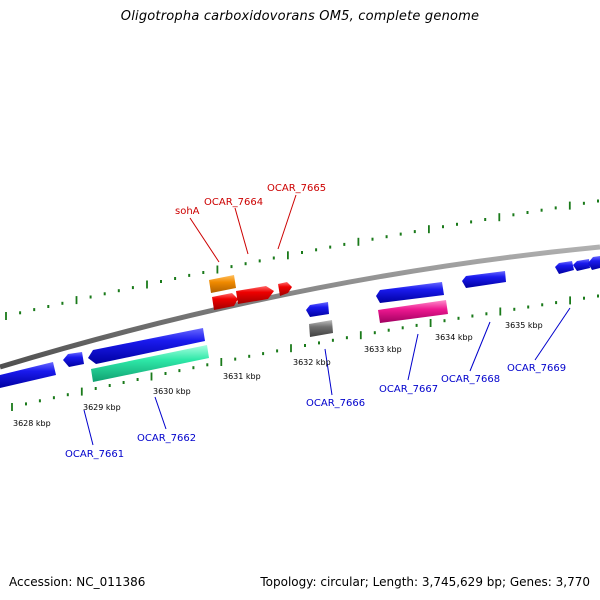 The width and height of the screenshot is (600, 600). What do you see at coordinates (524, 325) in the screenshot?
I see `kbp-label: 3635 kbp` at bounding box center [524, 325].